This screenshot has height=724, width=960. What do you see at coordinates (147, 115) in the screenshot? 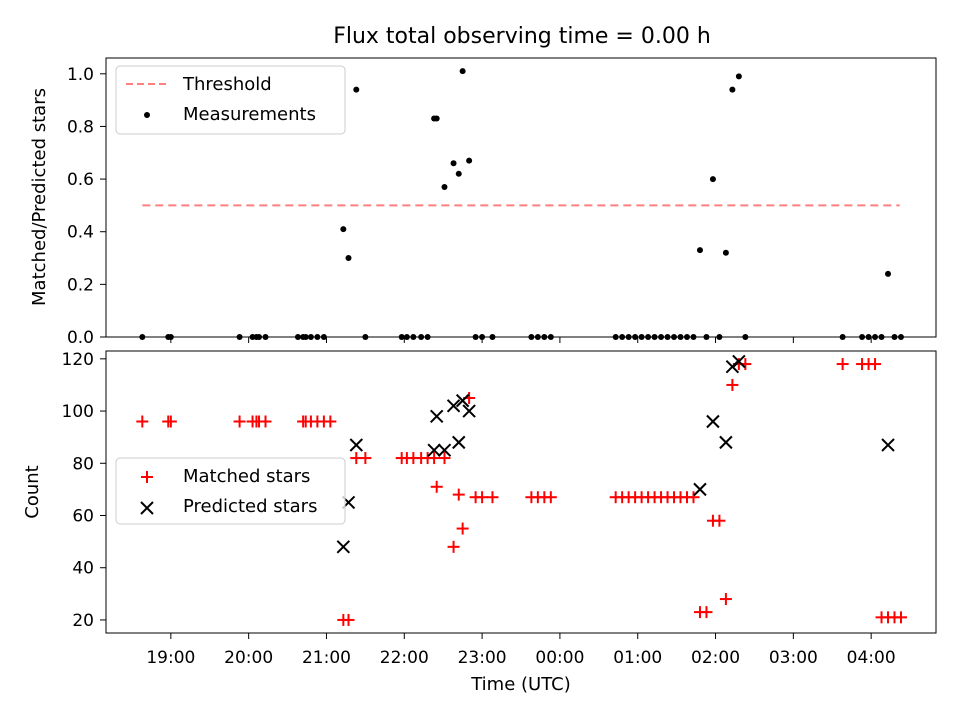
I see `legend-measurements-marker` at bounding box center [147, 115].